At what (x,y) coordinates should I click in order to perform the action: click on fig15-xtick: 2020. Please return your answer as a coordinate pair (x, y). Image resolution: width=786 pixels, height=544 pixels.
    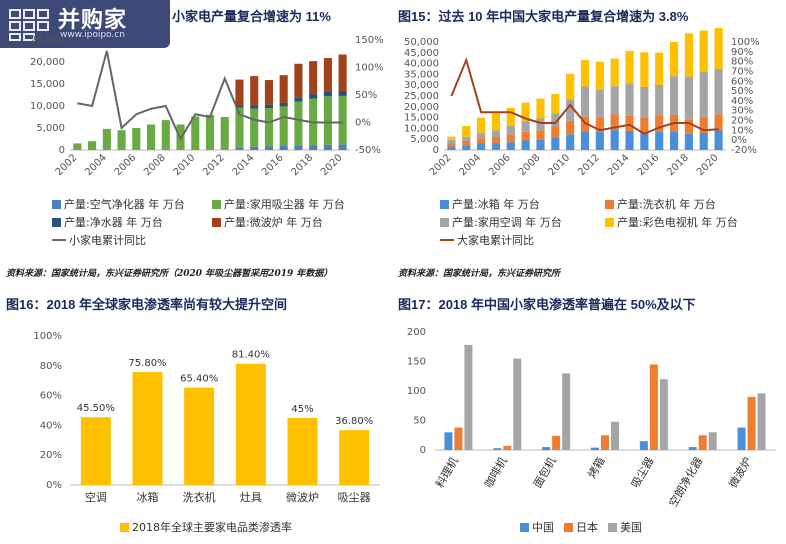
    Looking at the image, I should click on (708, 165).